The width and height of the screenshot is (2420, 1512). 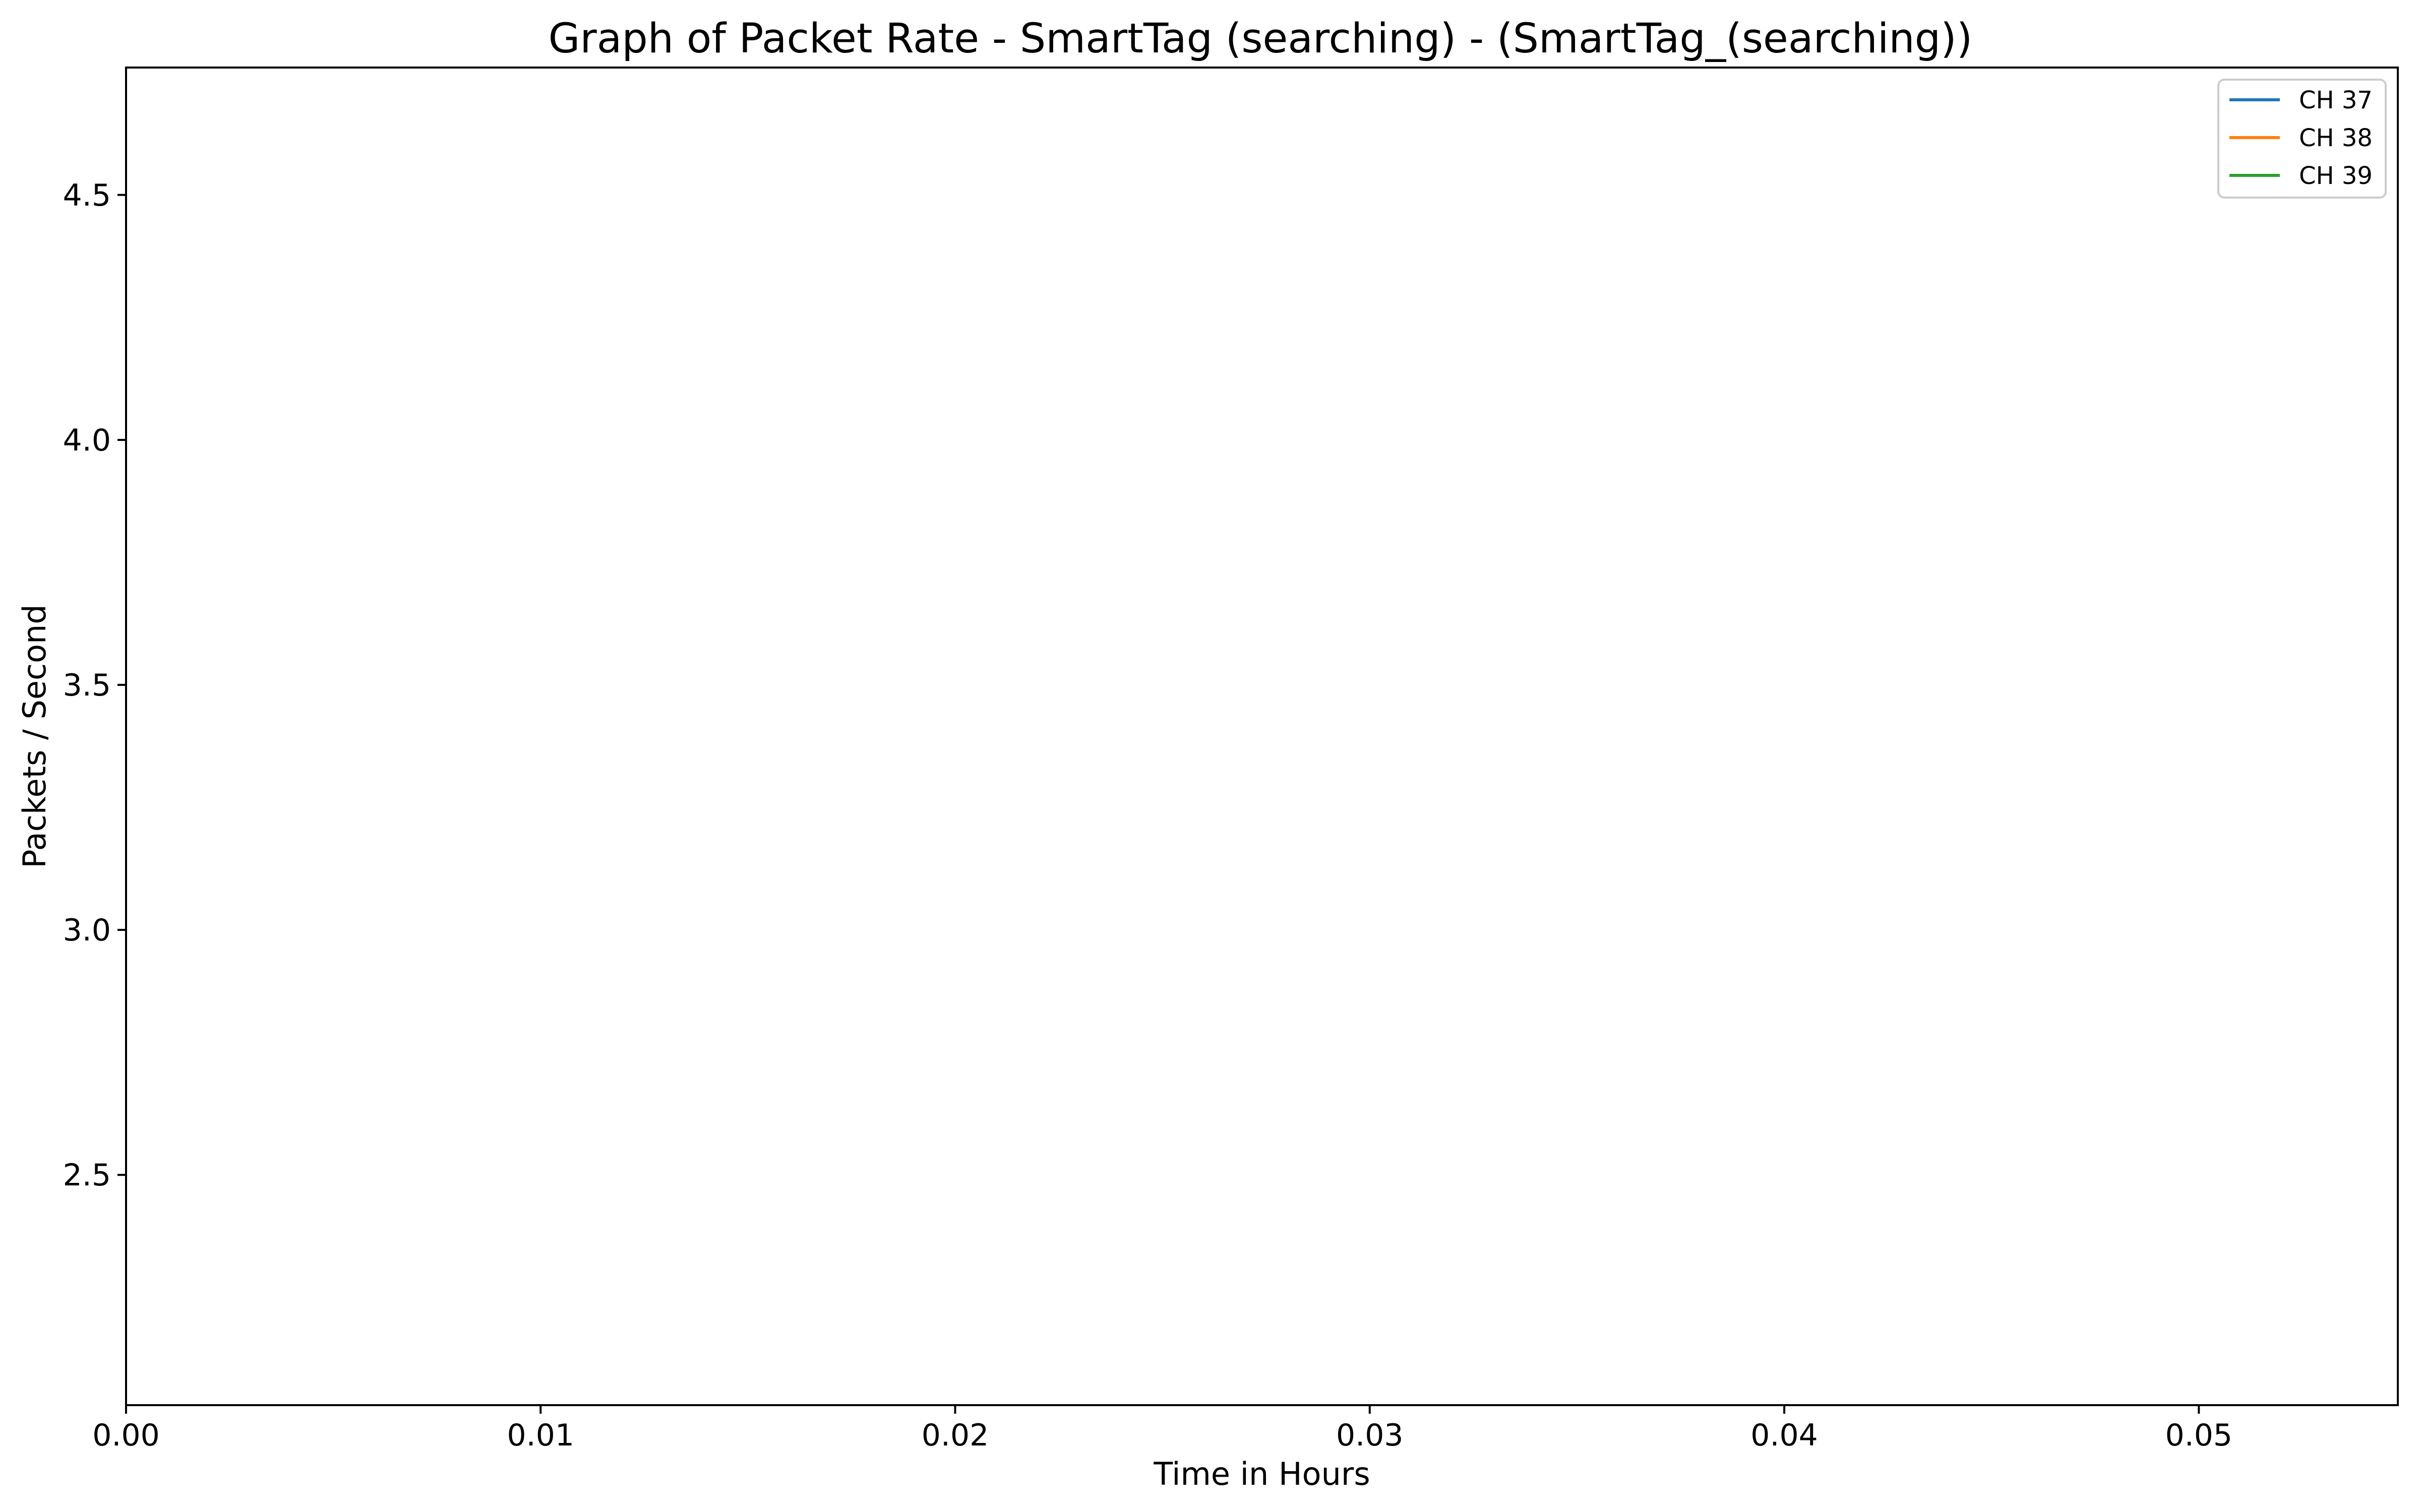 I want to click on legend: CH 37 CH 38 CH 39, so click(x=2302, y=139).